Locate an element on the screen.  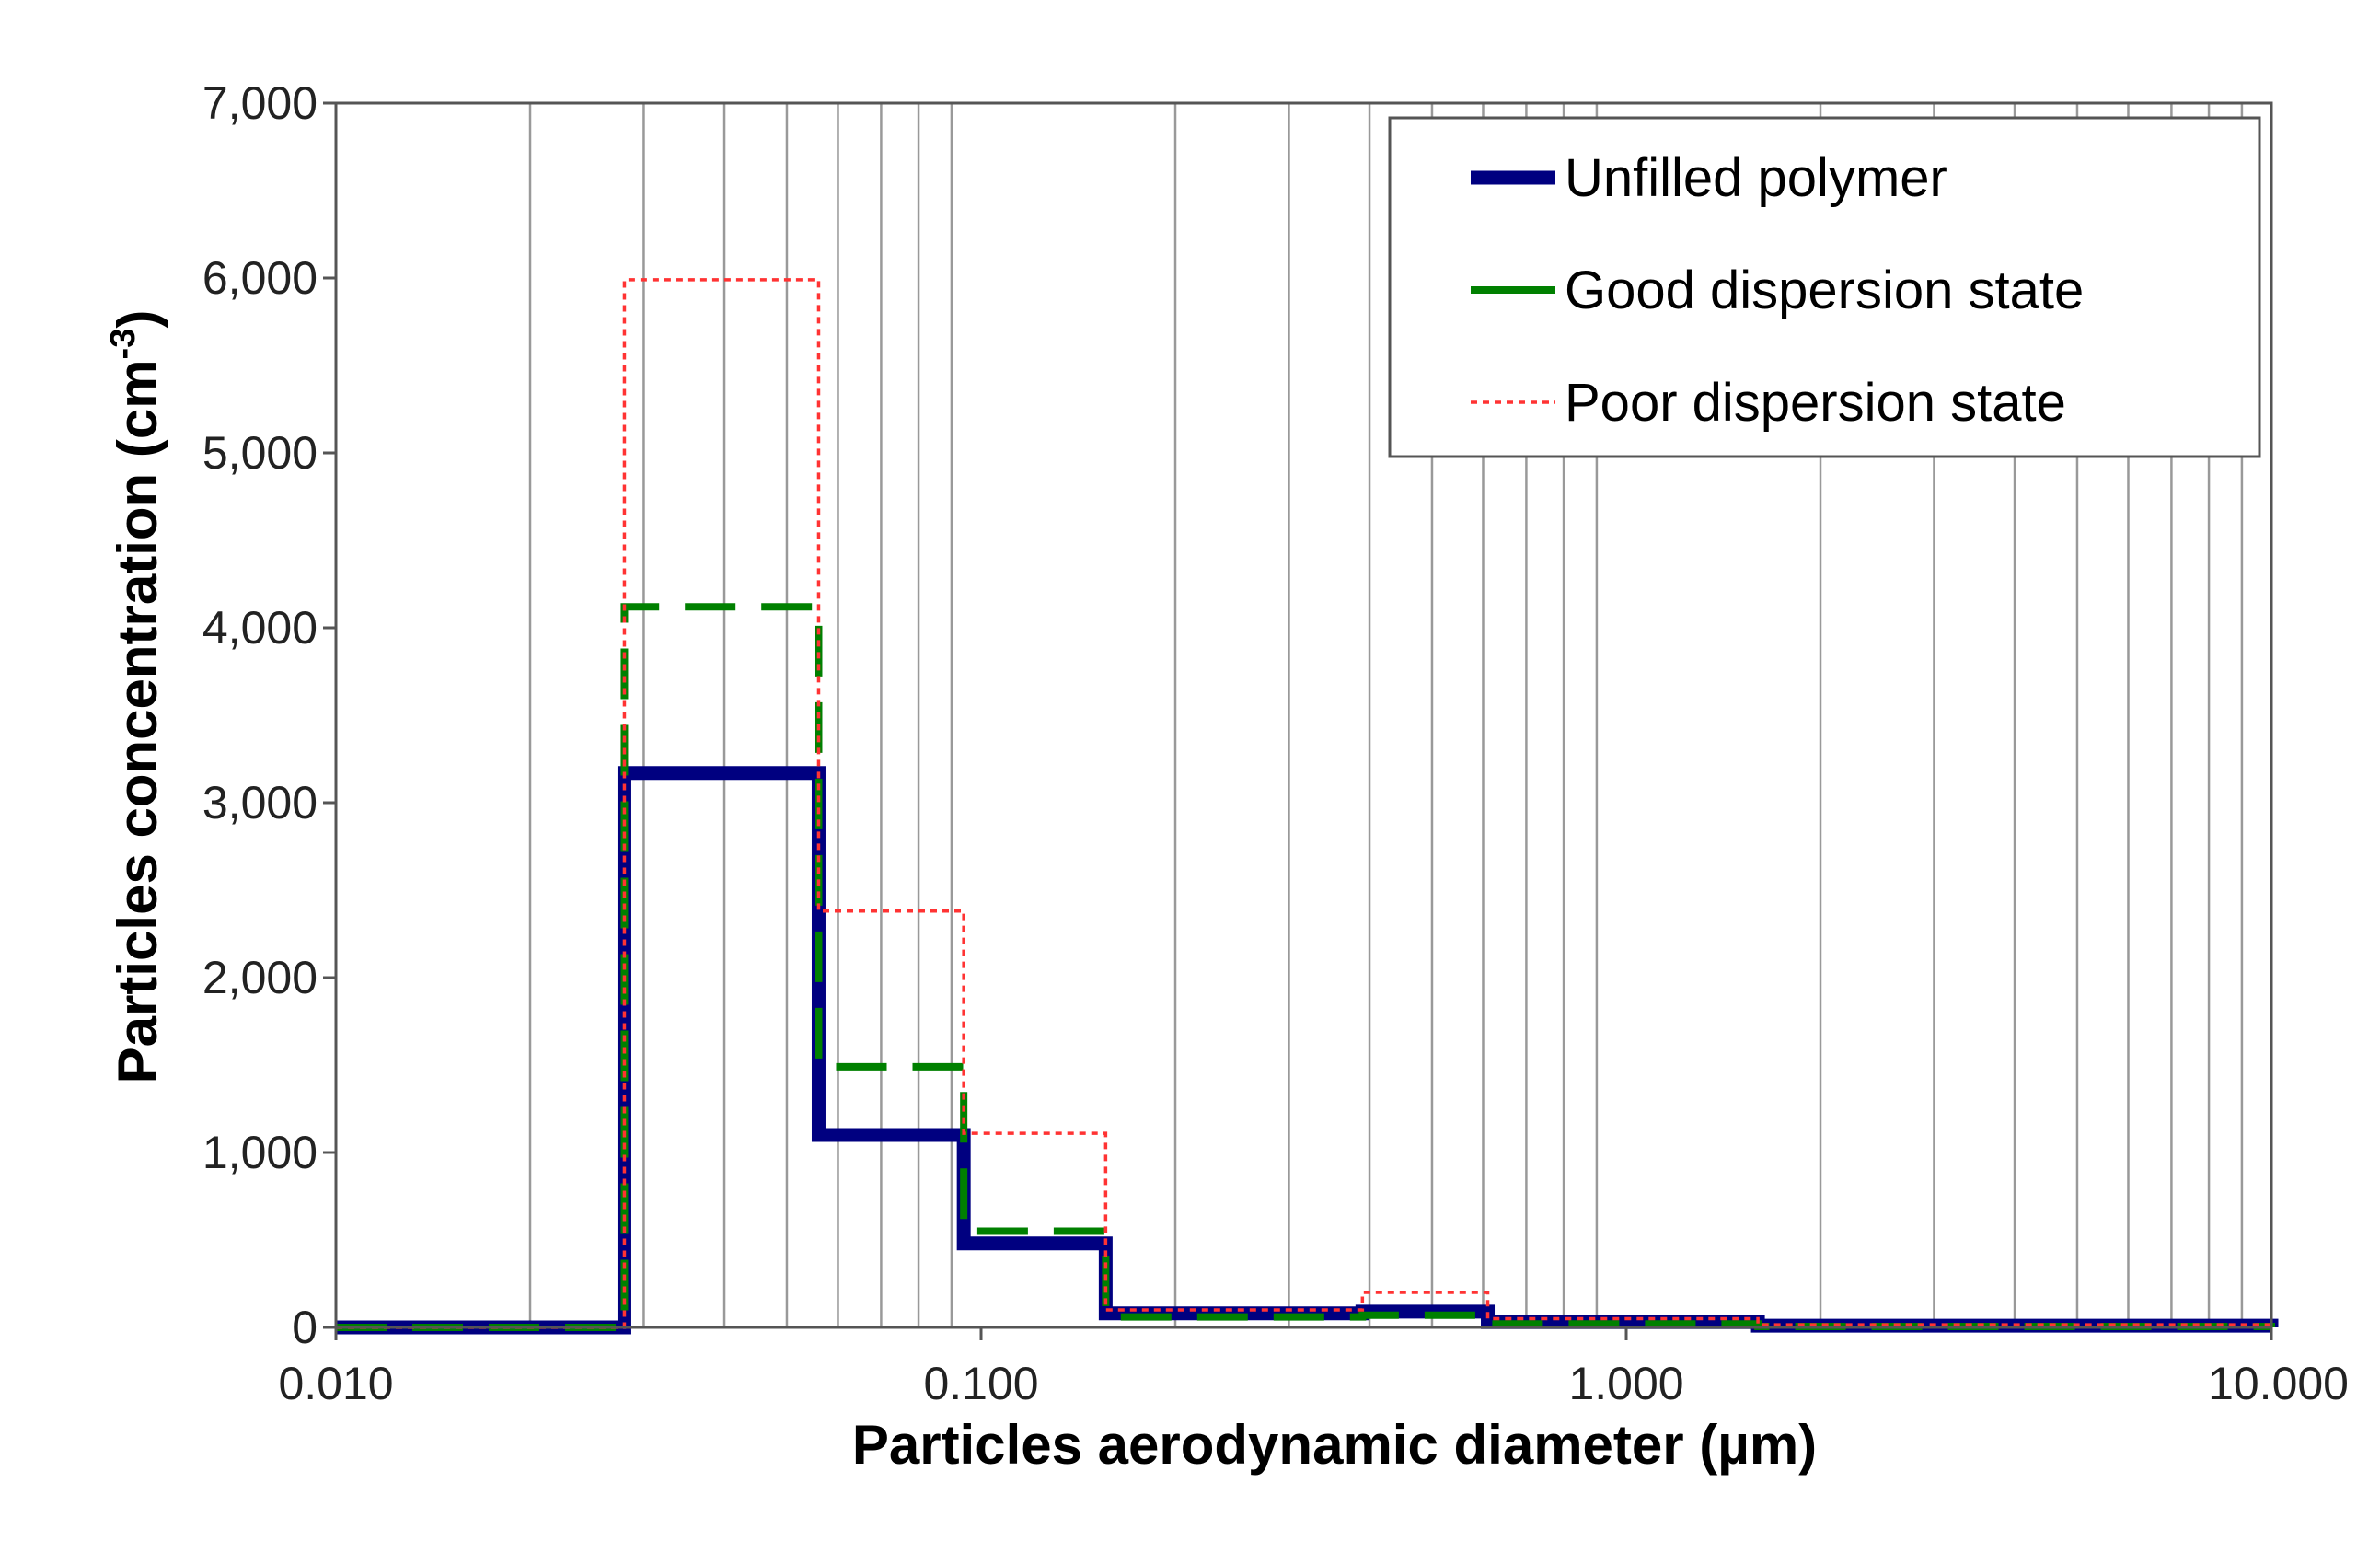
y-axis-title-main: Particles concentration (cm is located at coordinates (137, 721).